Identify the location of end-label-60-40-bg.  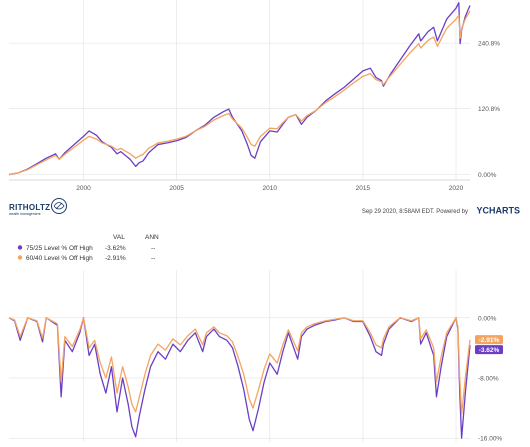
(489, 340).